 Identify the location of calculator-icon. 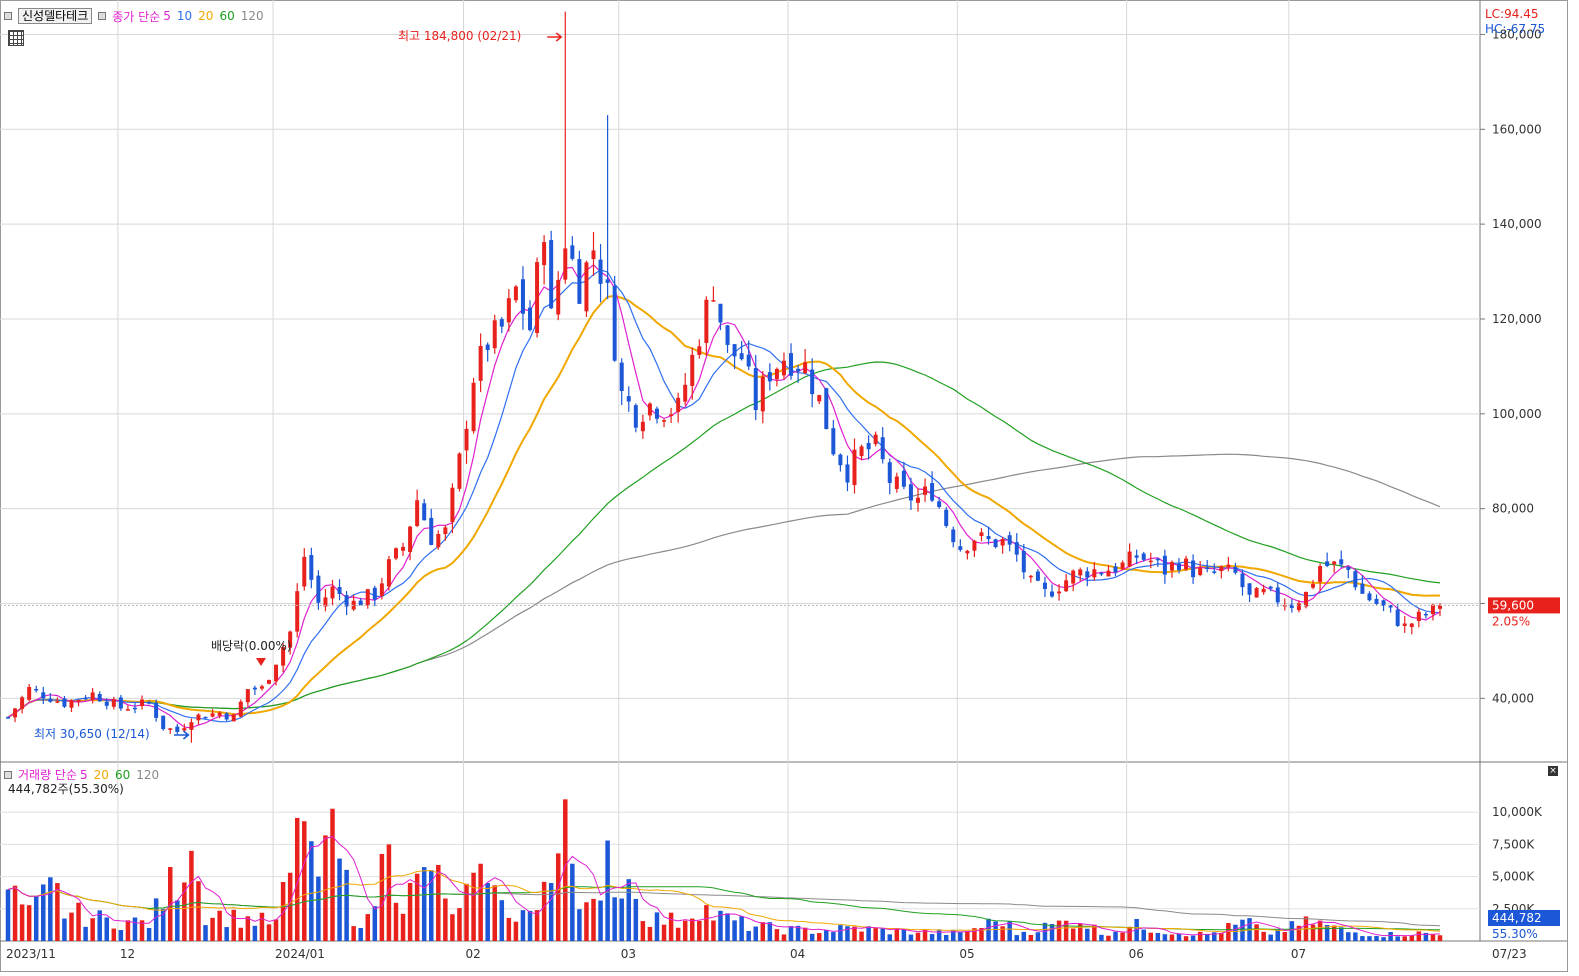
(16, 38).